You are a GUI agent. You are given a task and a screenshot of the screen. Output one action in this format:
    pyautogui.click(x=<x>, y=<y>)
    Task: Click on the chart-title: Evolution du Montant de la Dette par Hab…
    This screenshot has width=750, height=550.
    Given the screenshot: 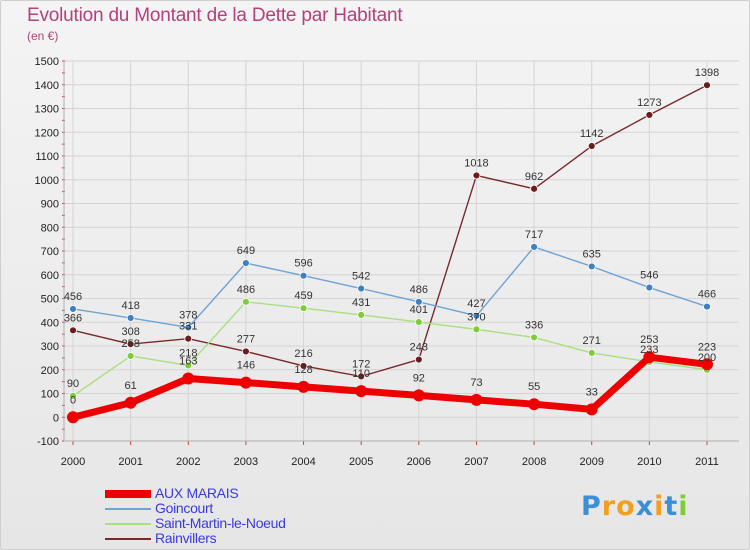 What is the action you would take?
    pyautogui.click(x=215, y=15)
    